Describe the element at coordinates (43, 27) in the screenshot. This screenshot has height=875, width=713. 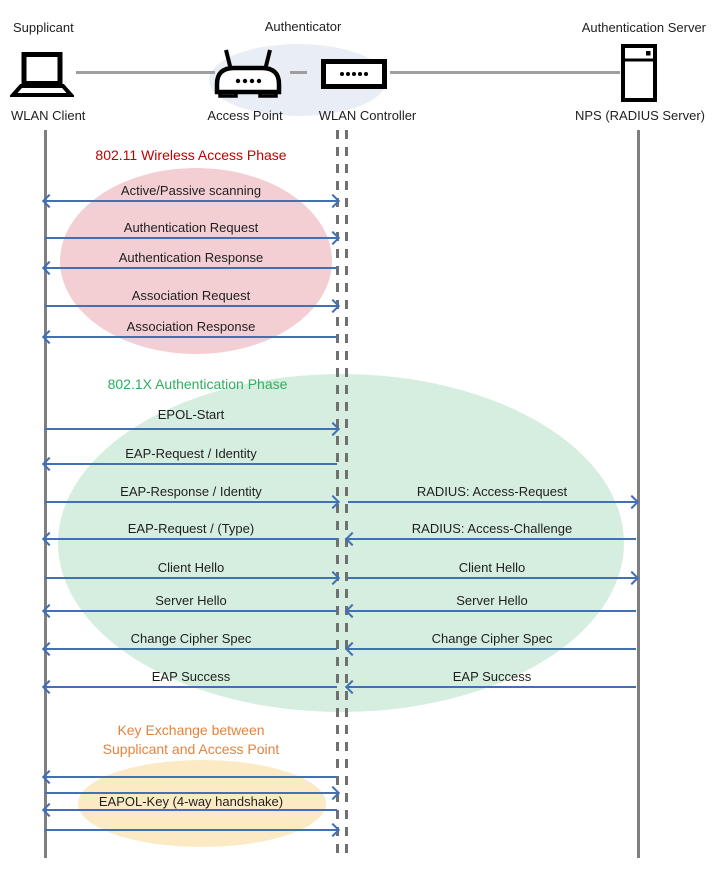
I see `role-supplicant: Supplicant` at that location.